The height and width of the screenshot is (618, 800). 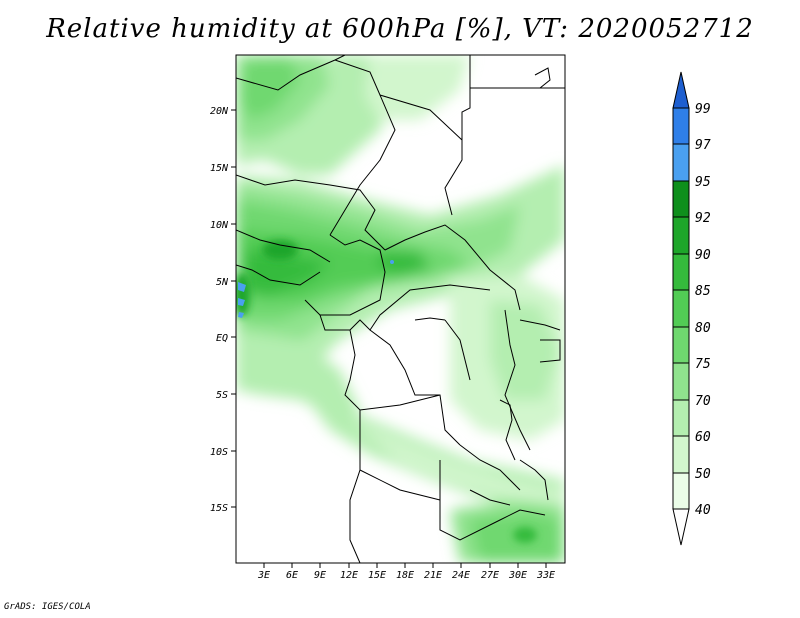 What do you see at coordinates (222, 395) in the screenshot?
I see `lat-tick-label: 5S` at bounding box center [222, 395].